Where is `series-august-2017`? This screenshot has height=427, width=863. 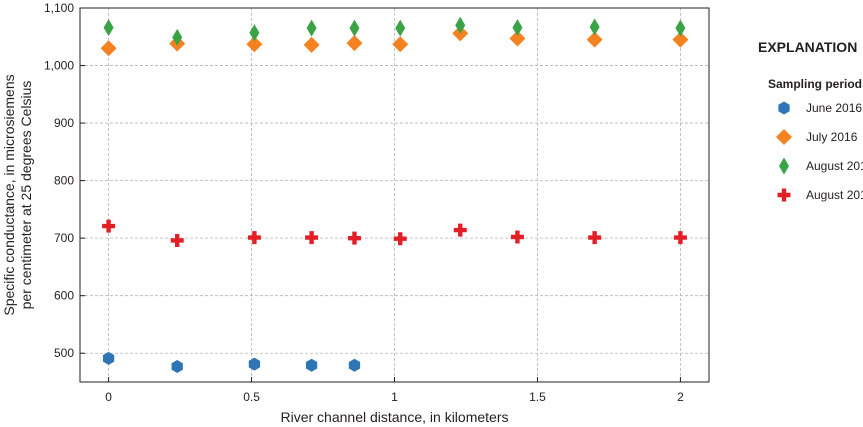
series-august-2017 is located at coordinates (394, 233).